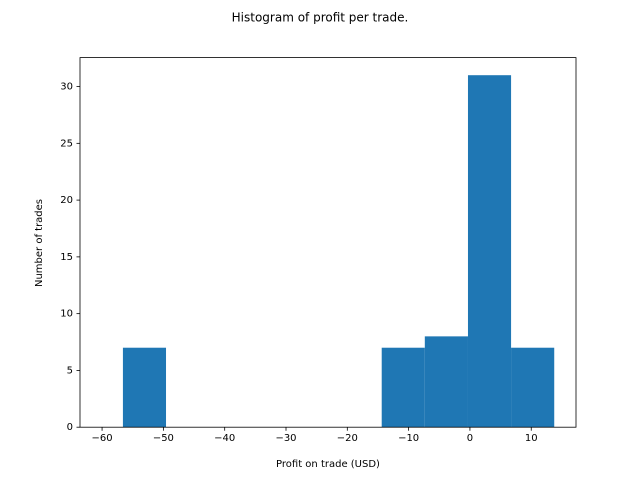 The height and width of the screenshot is (480, 640). I want to click on x-tick-label: −10, so click(408, 438).